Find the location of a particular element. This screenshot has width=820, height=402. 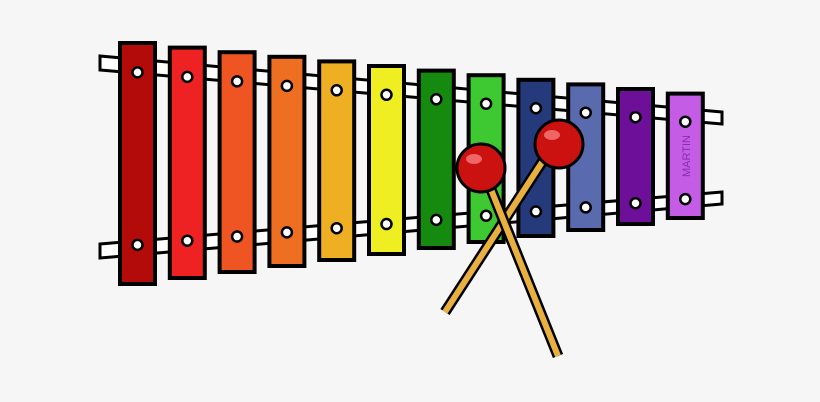

mallets is located at coordinates (512, 238).